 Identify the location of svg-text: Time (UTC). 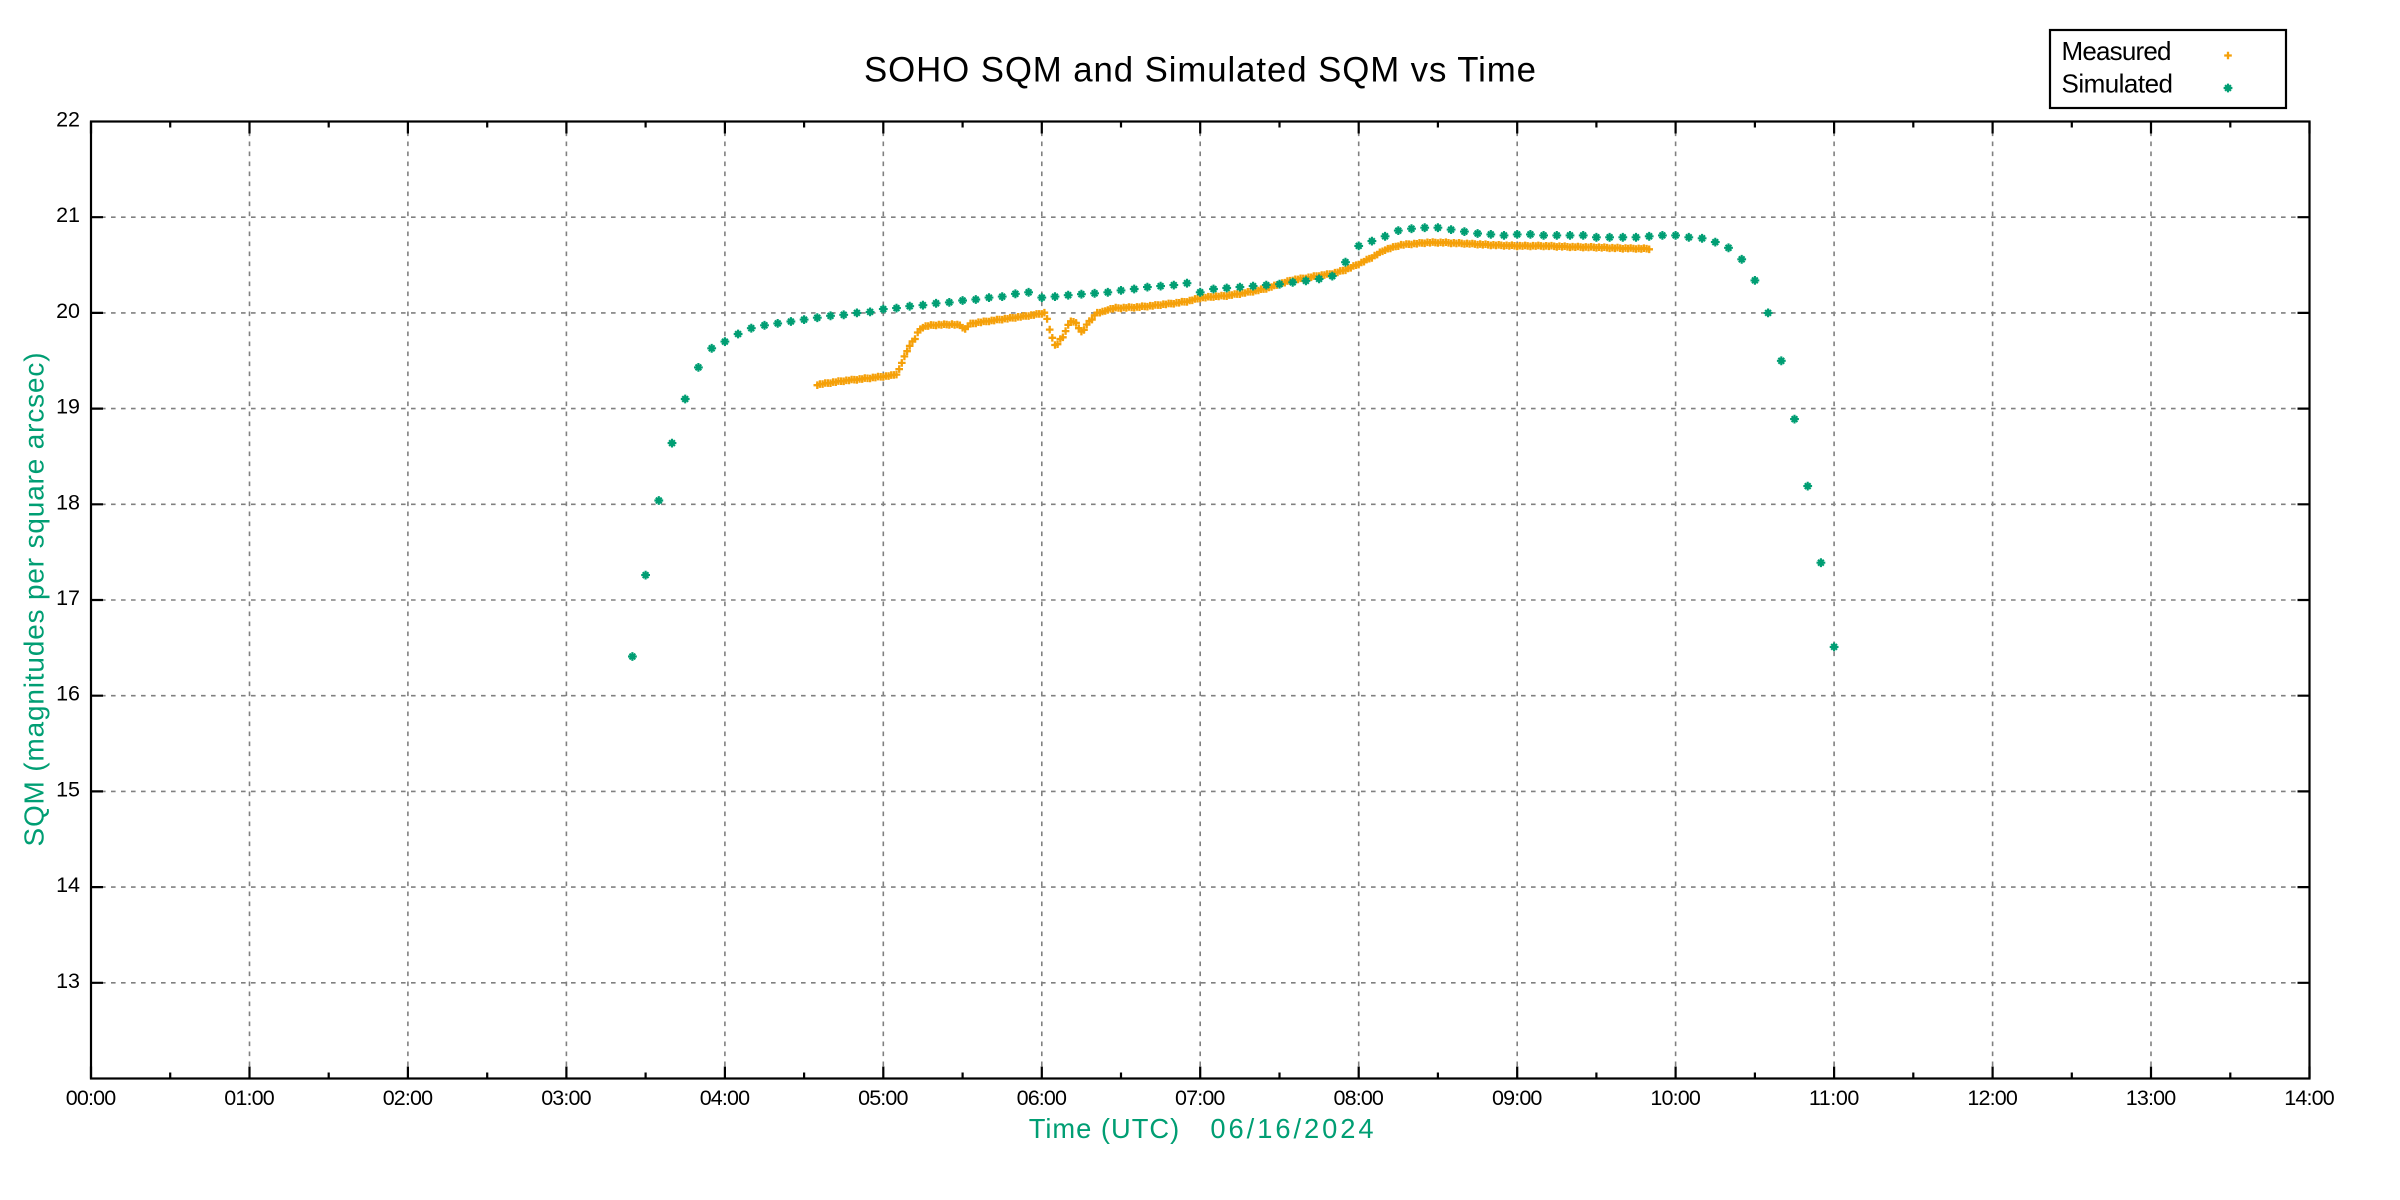
(1104, 1128).